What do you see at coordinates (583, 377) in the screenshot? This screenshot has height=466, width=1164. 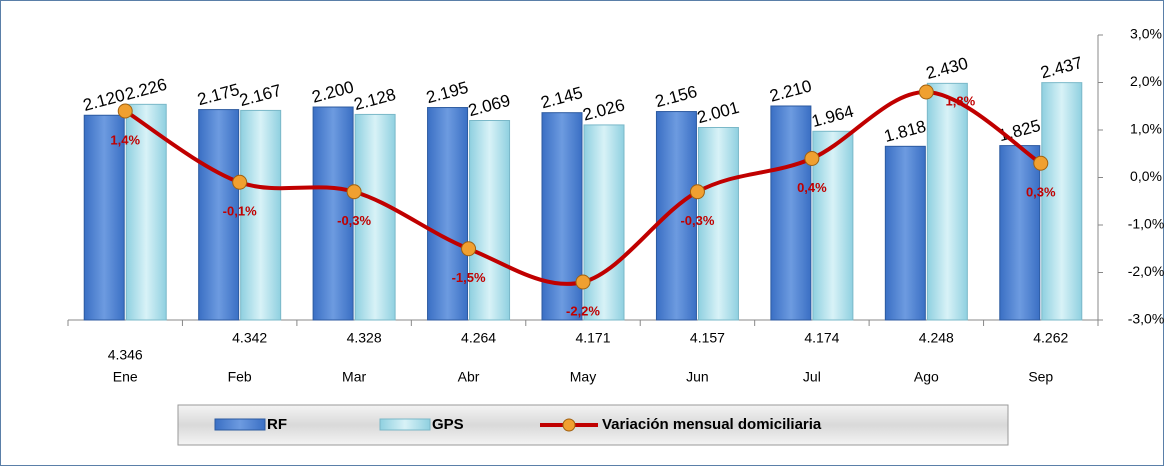 I see `x-tick-label: May` at bounding box center [583, 377].